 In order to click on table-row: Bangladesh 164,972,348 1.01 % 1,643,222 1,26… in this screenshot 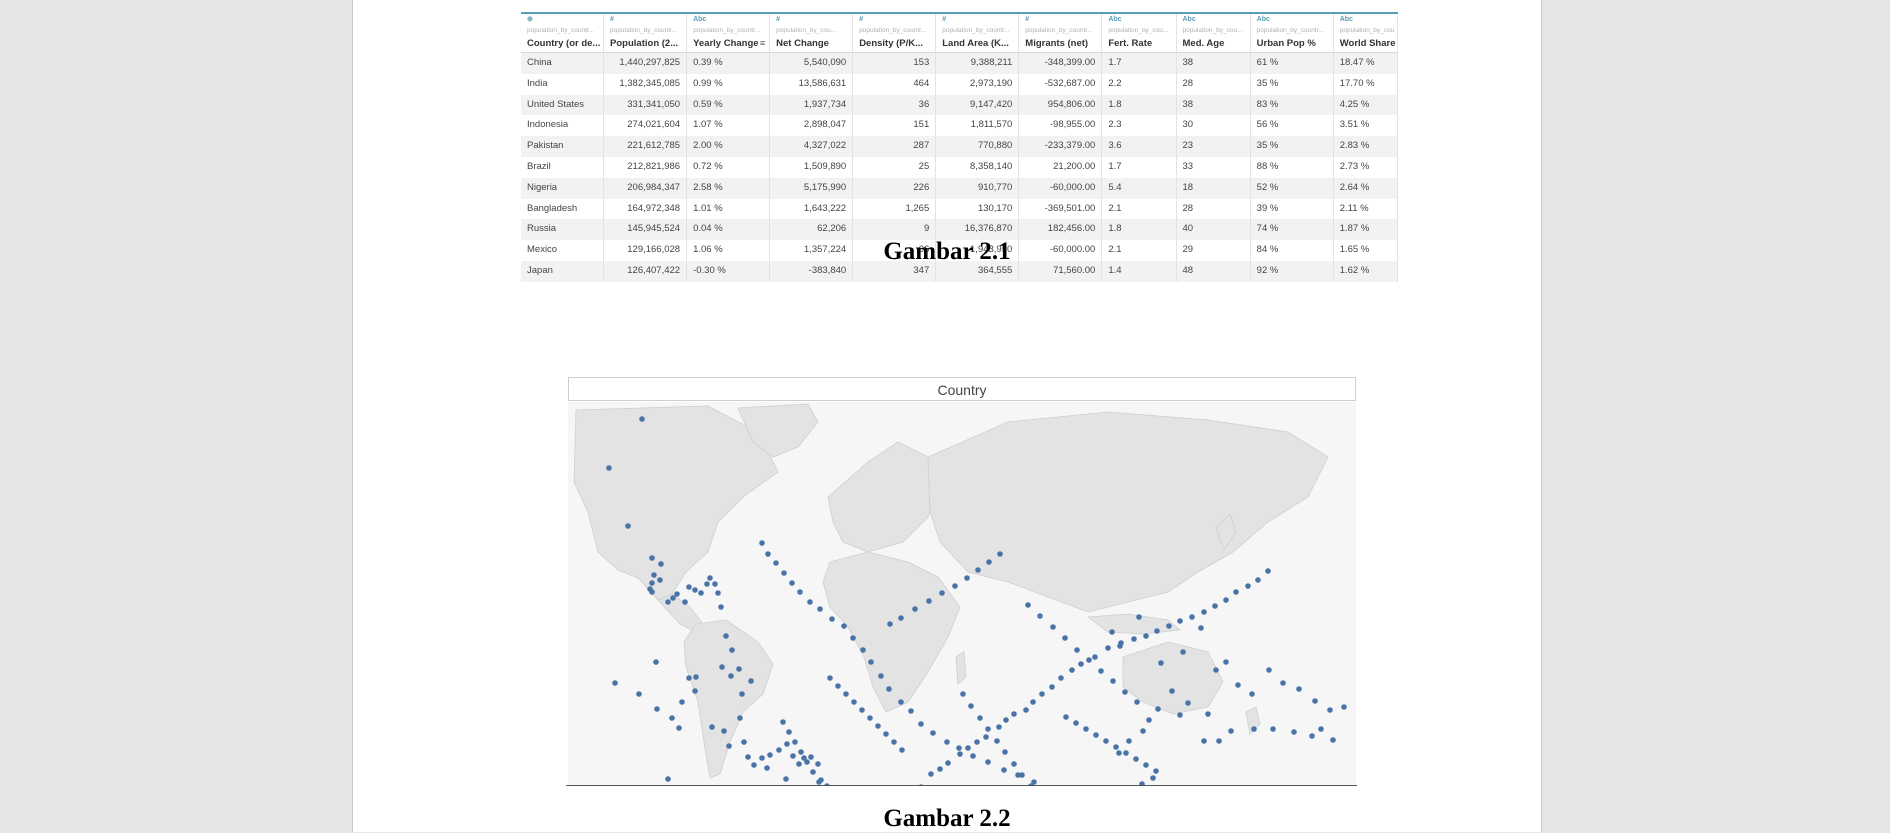, I will do `click(959, 209)`.